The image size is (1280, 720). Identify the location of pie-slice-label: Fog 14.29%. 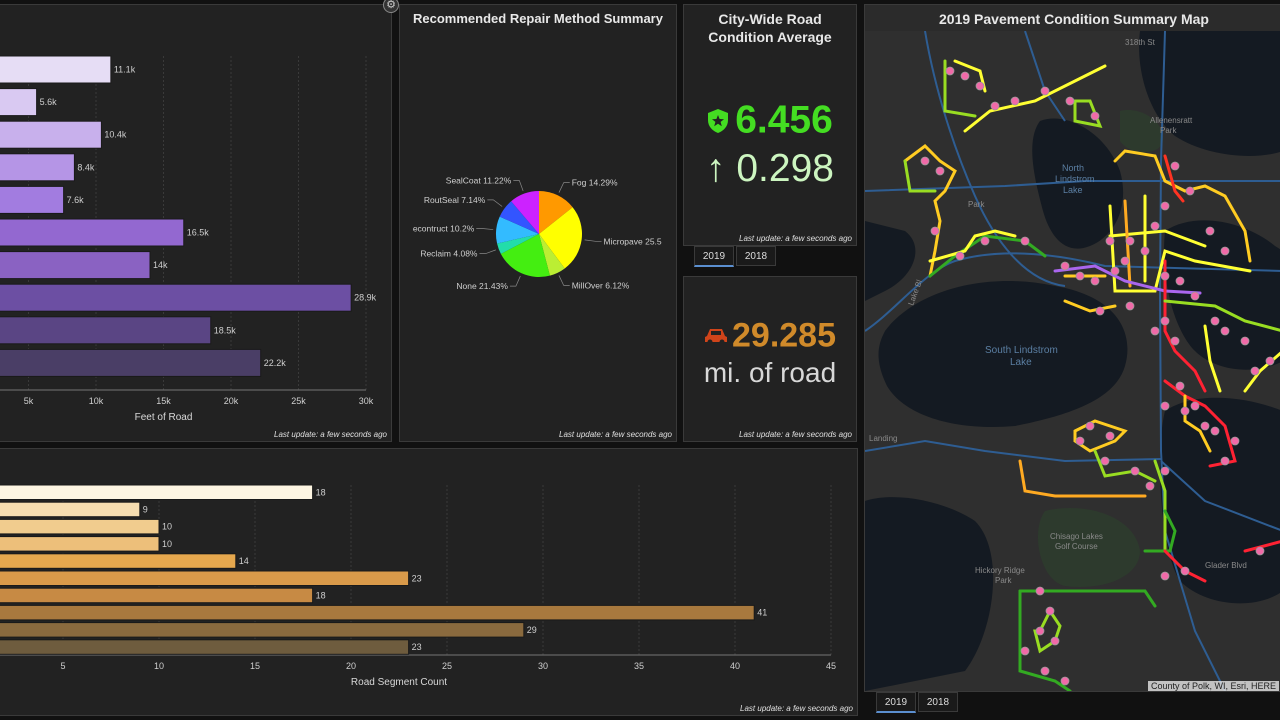
(595, 183).